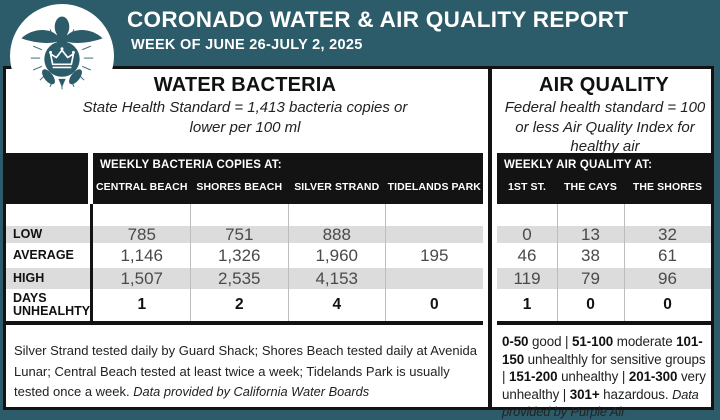 Image resolution: width=720 pixels, height=420 pixels. What do you see at coordinates (667, 234) in the screenshot?
I see `air-value: 32` at bounding box center [667, 234].